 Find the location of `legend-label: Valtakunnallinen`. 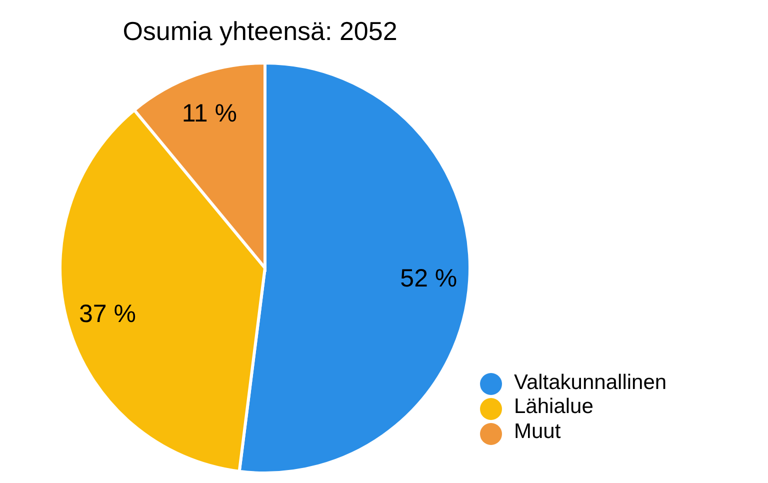

legend-label: Valtakunnallinen is located at coordinates (590, 382).